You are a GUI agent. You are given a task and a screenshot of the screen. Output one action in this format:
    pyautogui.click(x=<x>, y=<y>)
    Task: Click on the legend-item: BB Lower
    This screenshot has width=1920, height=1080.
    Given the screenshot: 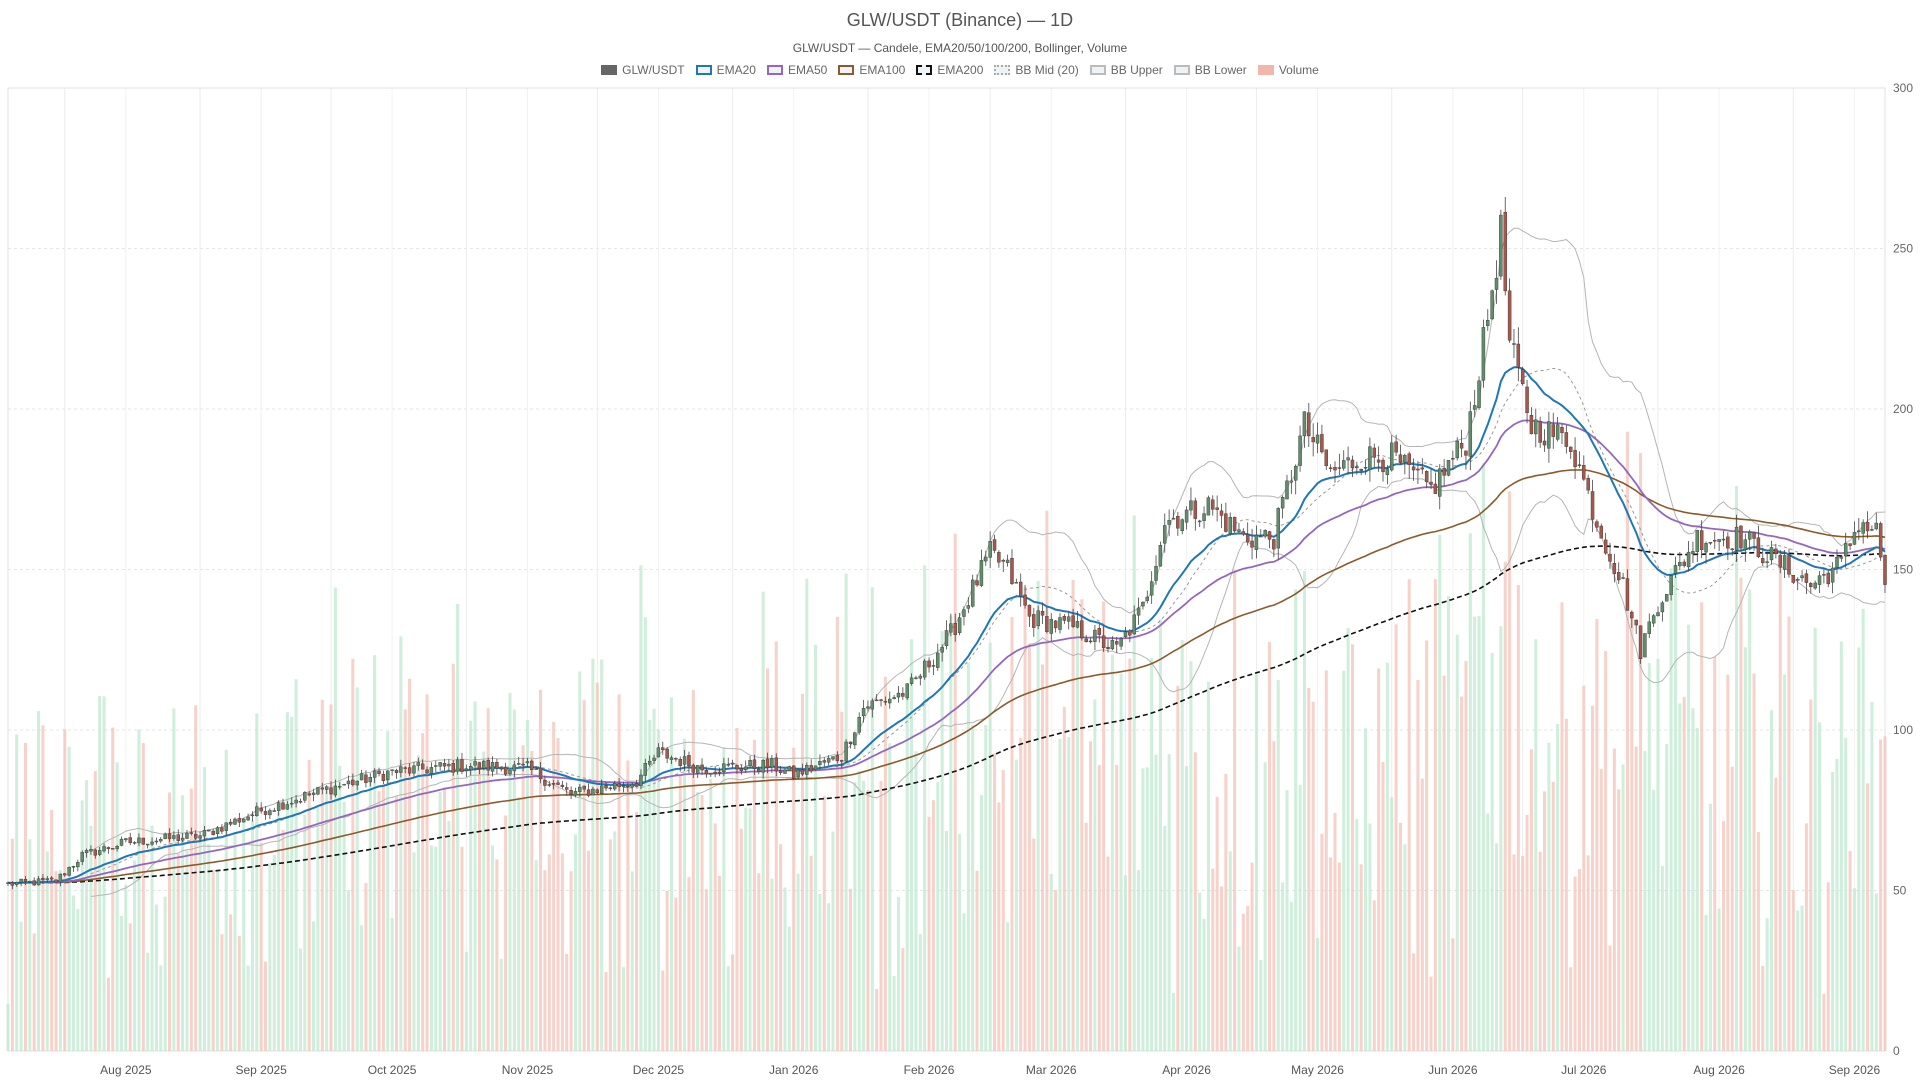 What is the action you would take?
    pyautogui.click(x=1210, y=70)
    